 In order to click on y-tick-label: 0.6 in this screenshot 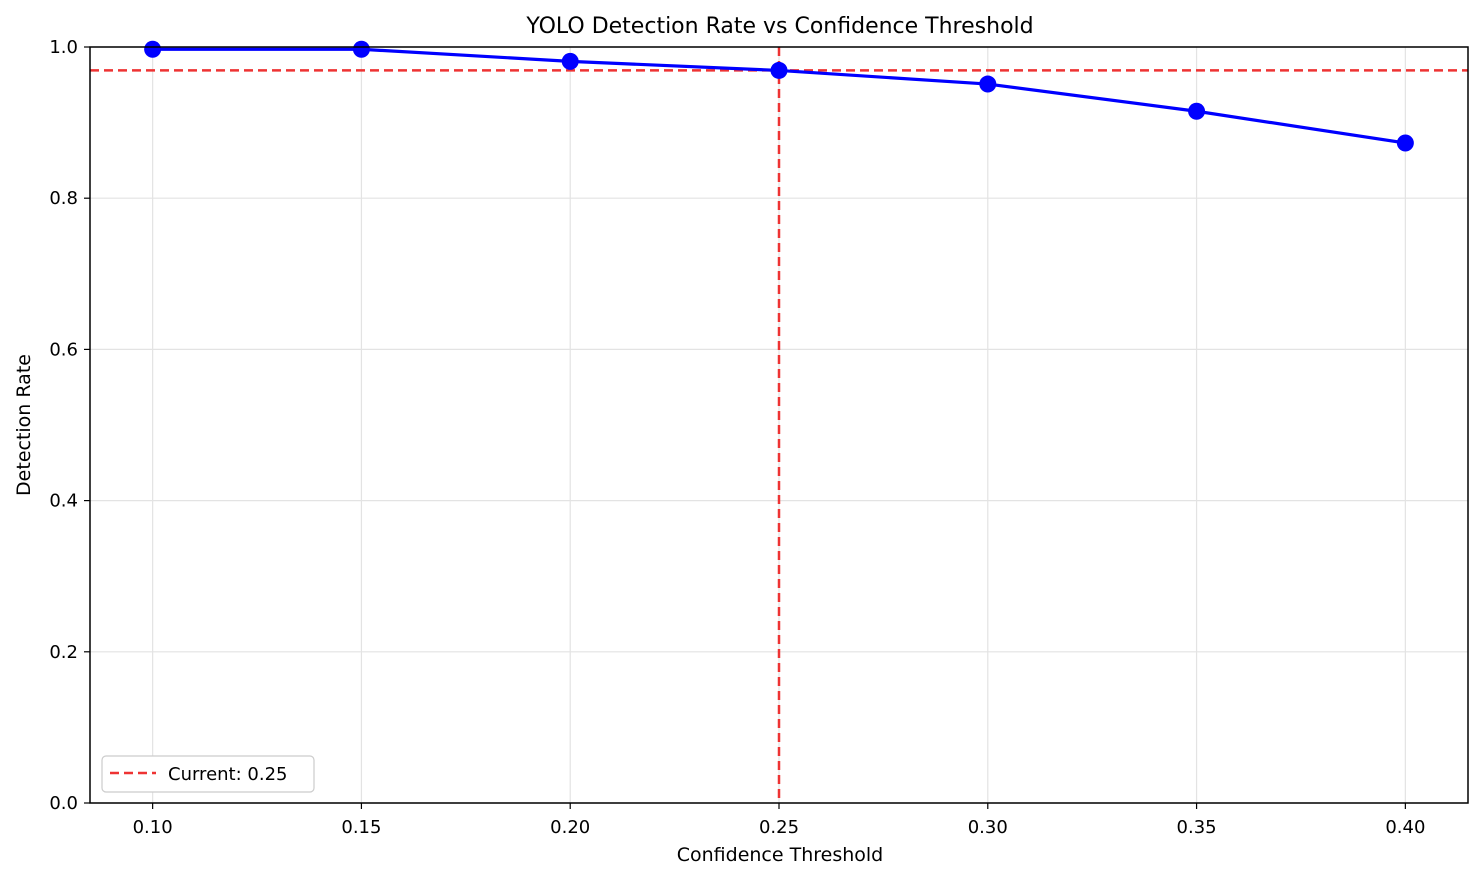, I will do `click(63, 349)`.